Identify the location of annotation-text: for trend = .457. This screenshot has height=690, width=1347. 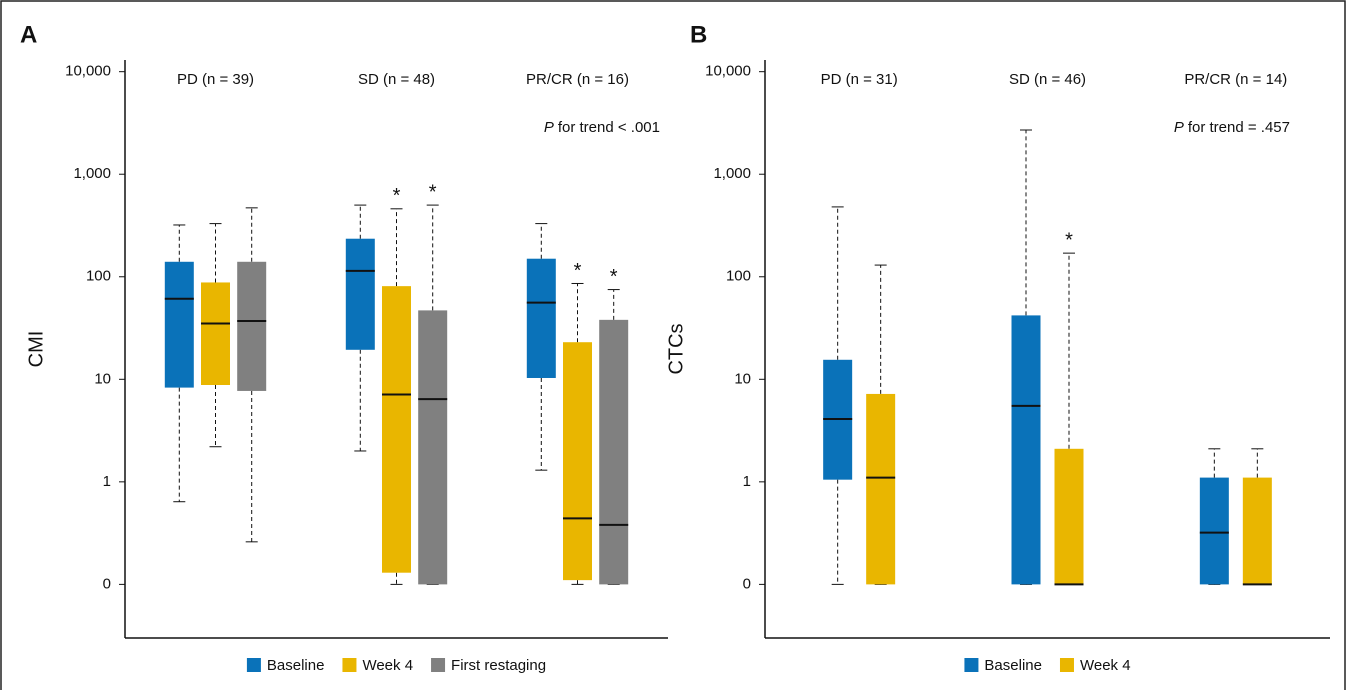
(1239, 127).